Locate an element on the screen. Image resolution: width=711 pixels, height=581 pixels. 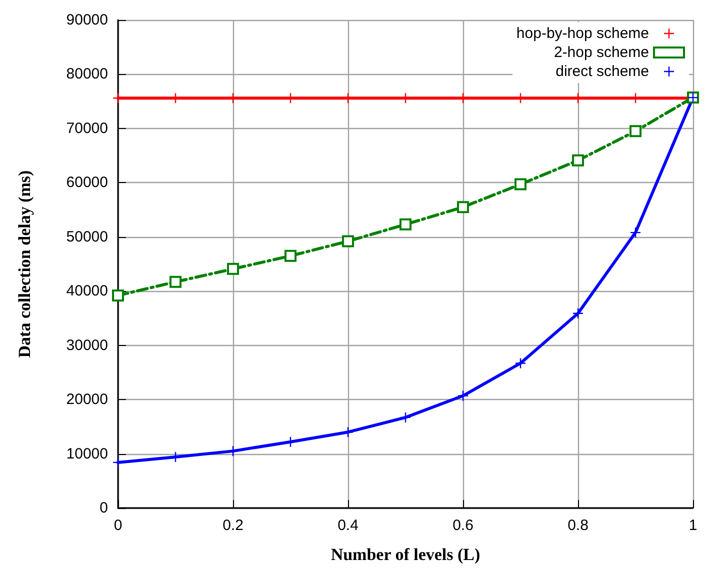
x-tick-label: 0.4 is located at coordinates (348, 525).